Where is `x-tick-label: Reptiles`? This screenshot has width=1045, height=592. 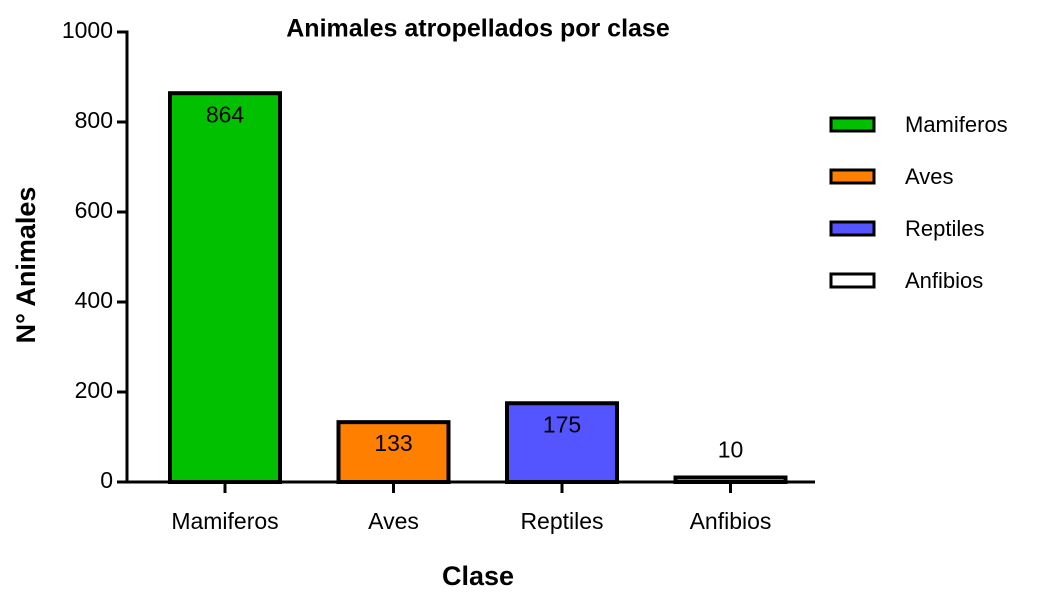 x-tick-label: Reptiles is located at coordinates (561, 521).